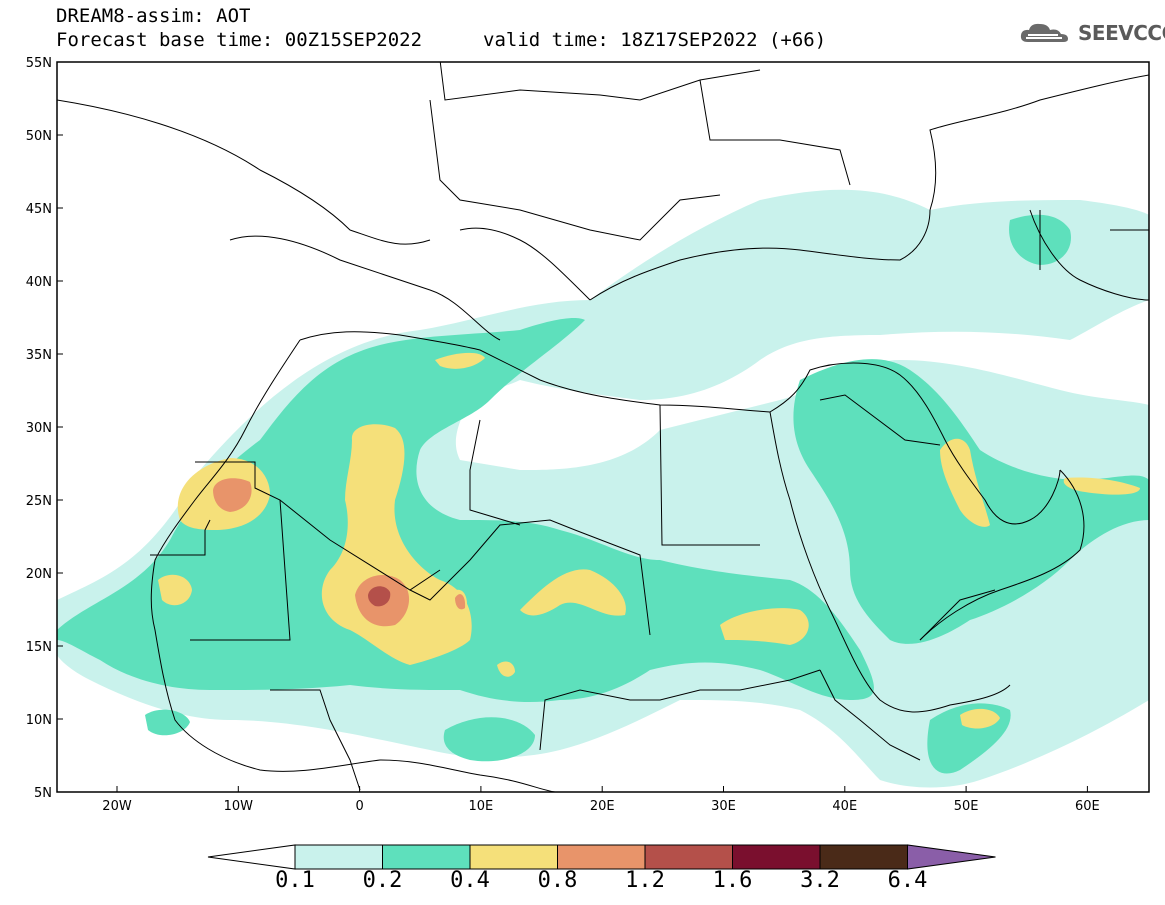  I want to click on legend-threshold-label: 0.2, so click(382, 880).